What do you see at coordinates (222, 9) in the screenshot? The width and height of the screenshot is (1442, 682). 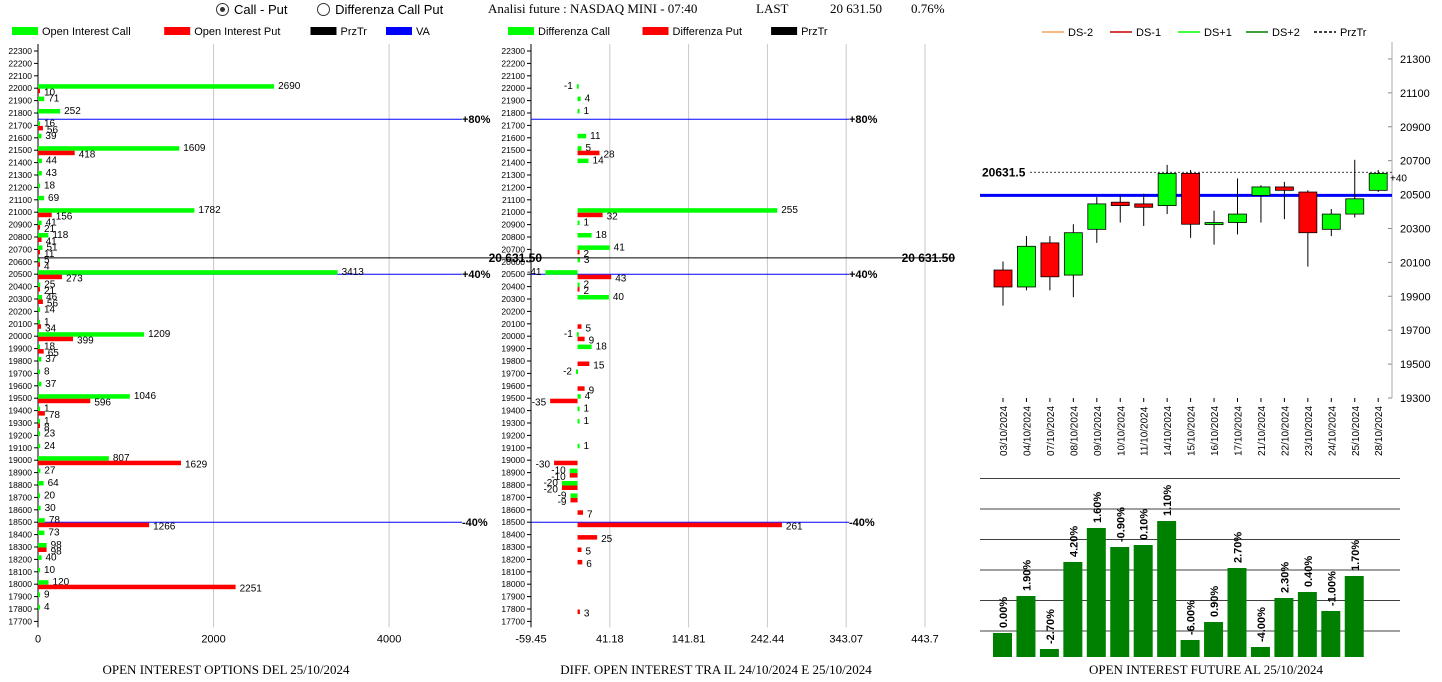 I see `radio-call-put-indicator` at bounding box center [222, 9].